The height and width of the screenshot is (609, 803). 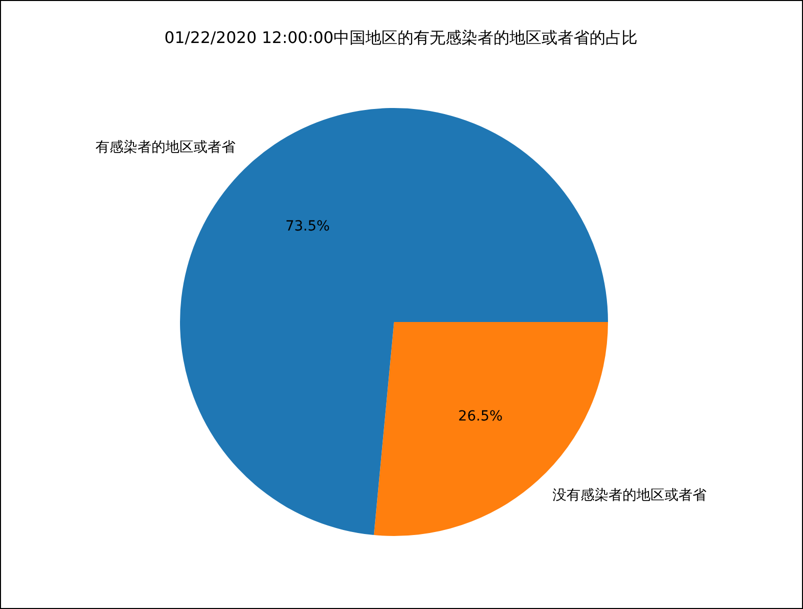 What do you see at coordinates (401, 38) in the screenshot?
I see `chart-title: 01/22/2020 12:00:00中国地区的有无感染者的地区或者省的占比` at bounding box center [401, 38].